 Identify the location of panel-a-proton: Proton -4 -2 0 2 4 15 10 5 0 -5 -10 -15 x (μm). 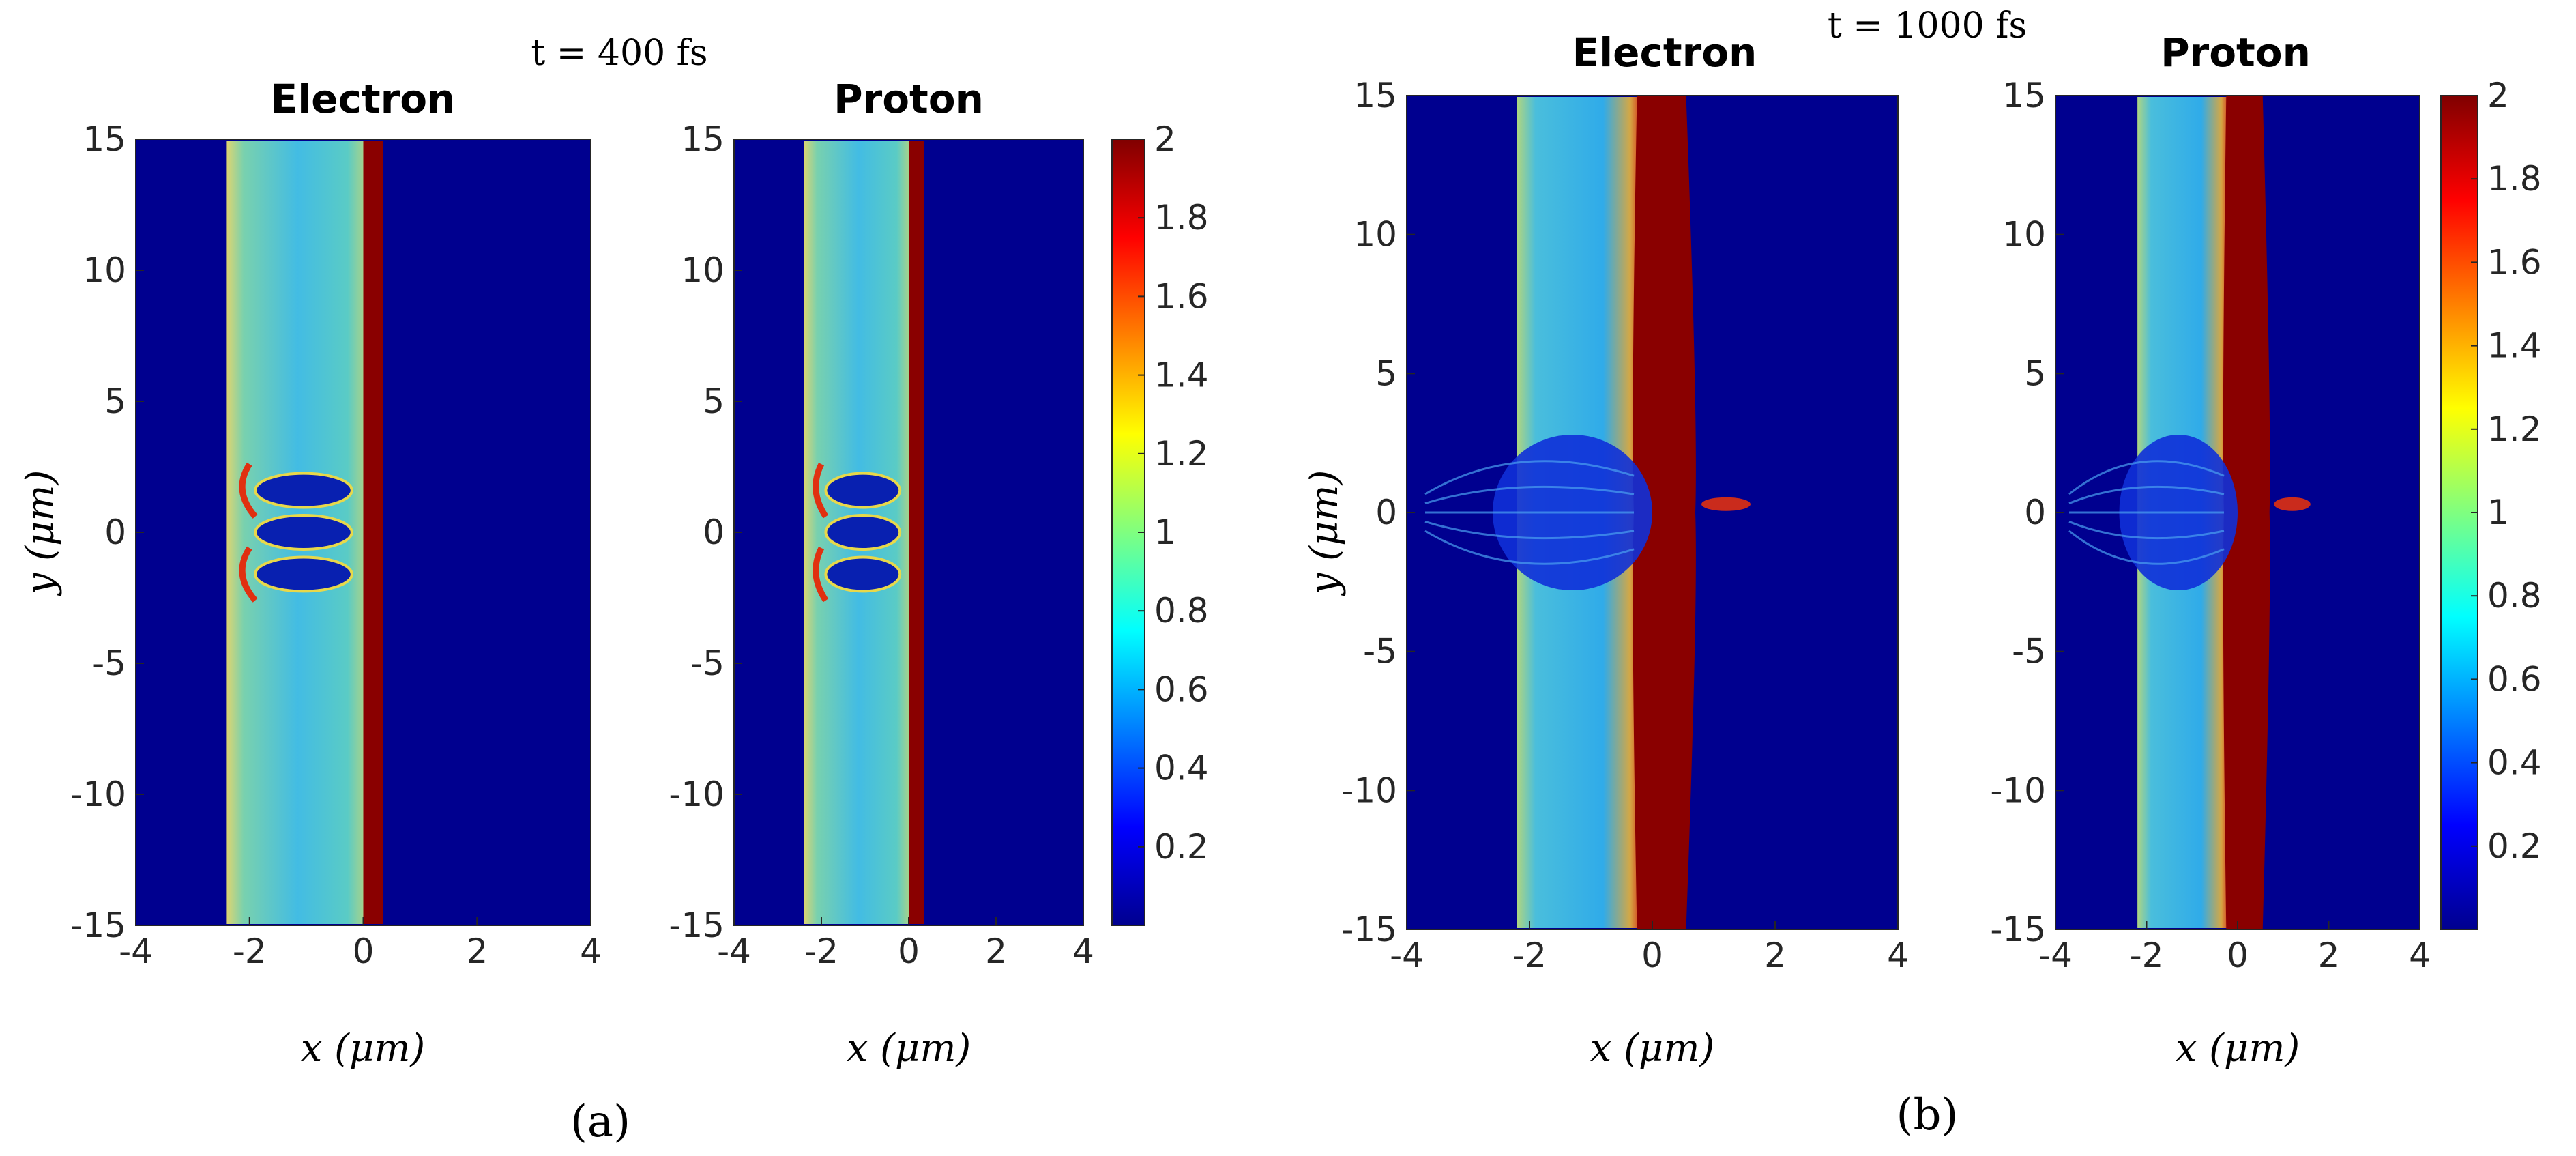
(881, 573).